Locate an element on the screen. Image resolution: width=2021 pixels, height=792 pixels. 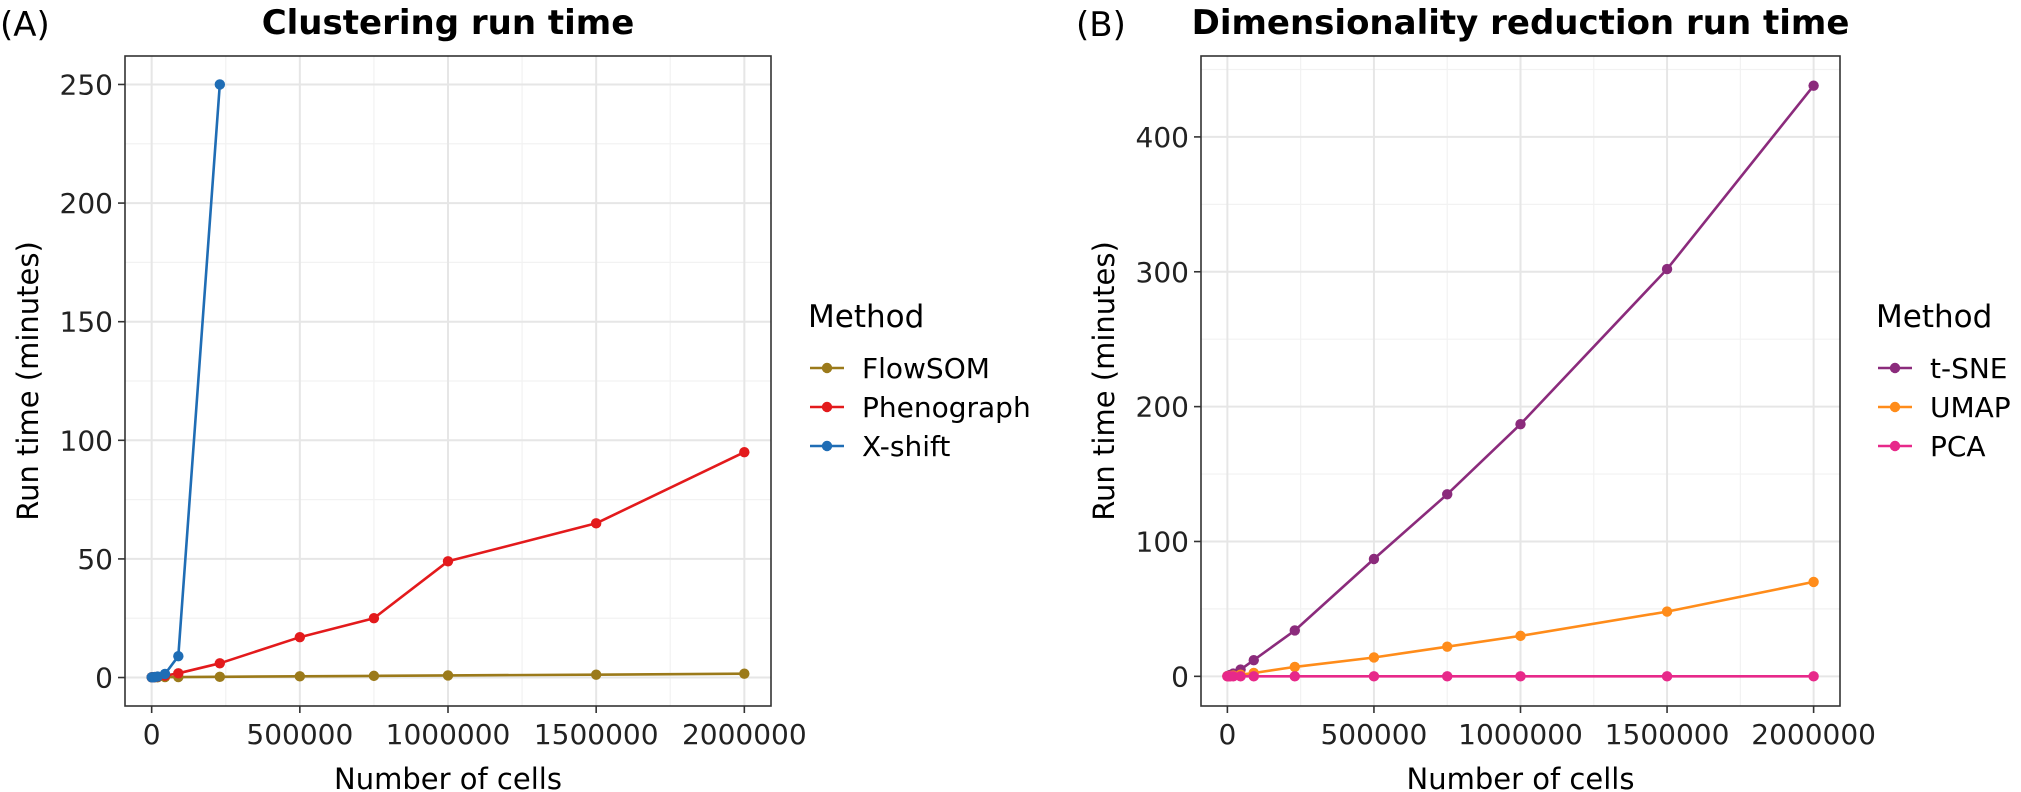
legend: Method t-SNE UMAP PCA is located at coordinates (1943, 381).